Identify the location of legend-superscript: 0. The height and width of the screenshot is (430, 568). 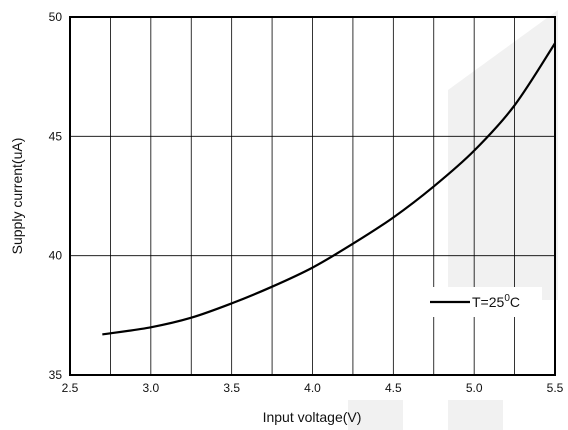
(507, 298).